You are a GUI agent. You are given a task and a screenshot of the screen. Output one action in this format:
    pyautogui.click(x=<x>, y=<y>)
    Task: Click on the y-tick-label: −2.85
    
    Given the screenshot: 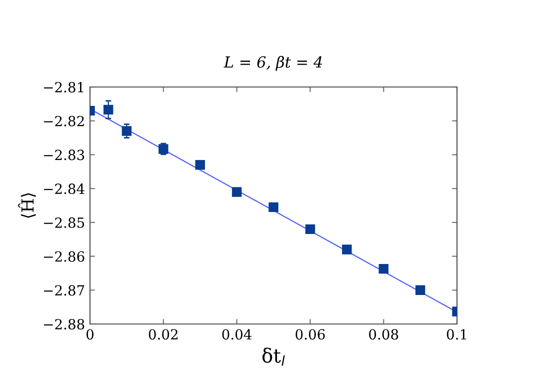 What is the action you would take?
    pyautogui.click(x=64, y=222)
    